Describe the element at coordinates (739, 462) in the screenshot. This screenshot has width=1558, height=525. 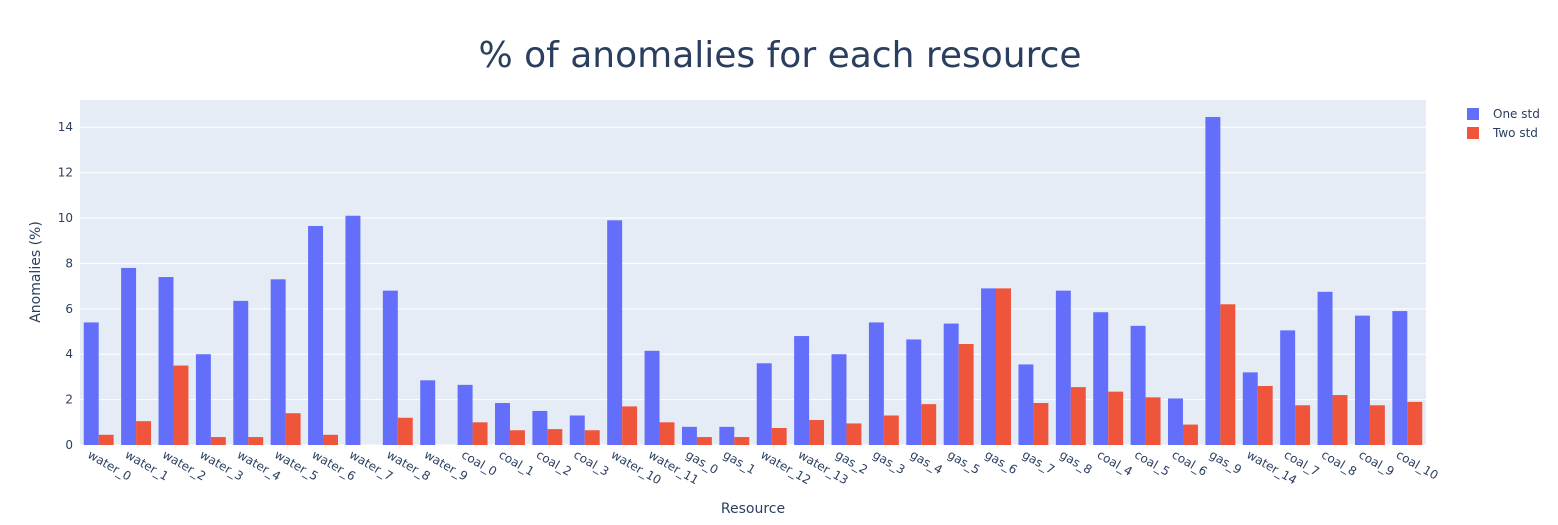
I see `x-tick-label: gas_1` at that location.